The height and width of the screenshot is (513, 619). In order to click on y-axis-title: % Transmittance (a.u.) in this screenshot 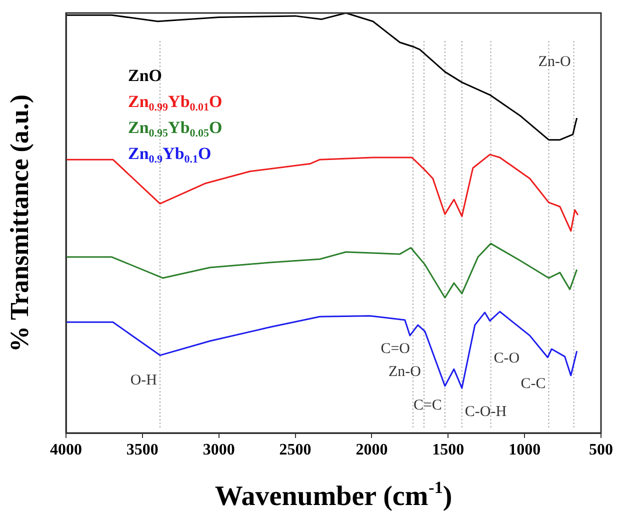, I will do `click(19, 223)`.